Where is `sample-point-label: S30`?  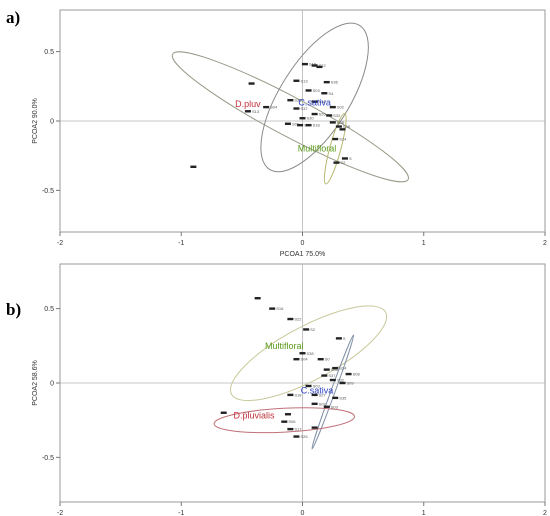 sample-point-label: S30 is located at coordinates (311, 118).